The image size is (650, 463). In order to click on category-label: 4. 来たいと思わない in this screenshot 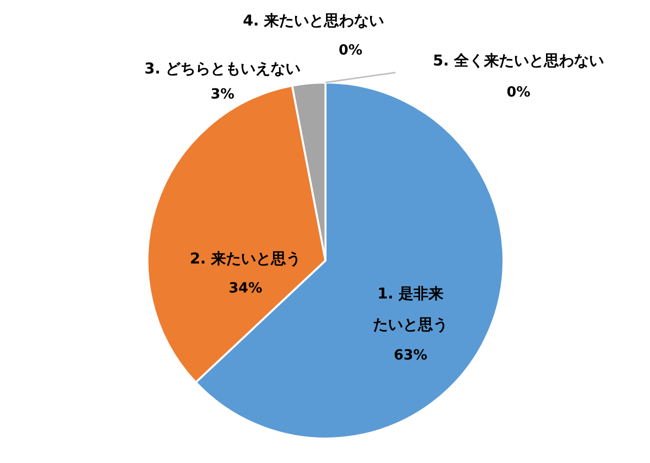, I will do `click(313, 21)`.